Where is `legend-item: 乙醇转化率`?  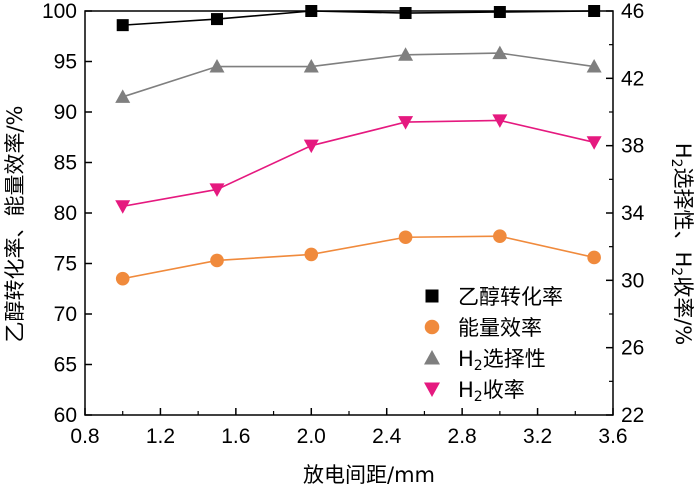
legend-item: 乙醇转化率 is located at coordinates (494, 297).